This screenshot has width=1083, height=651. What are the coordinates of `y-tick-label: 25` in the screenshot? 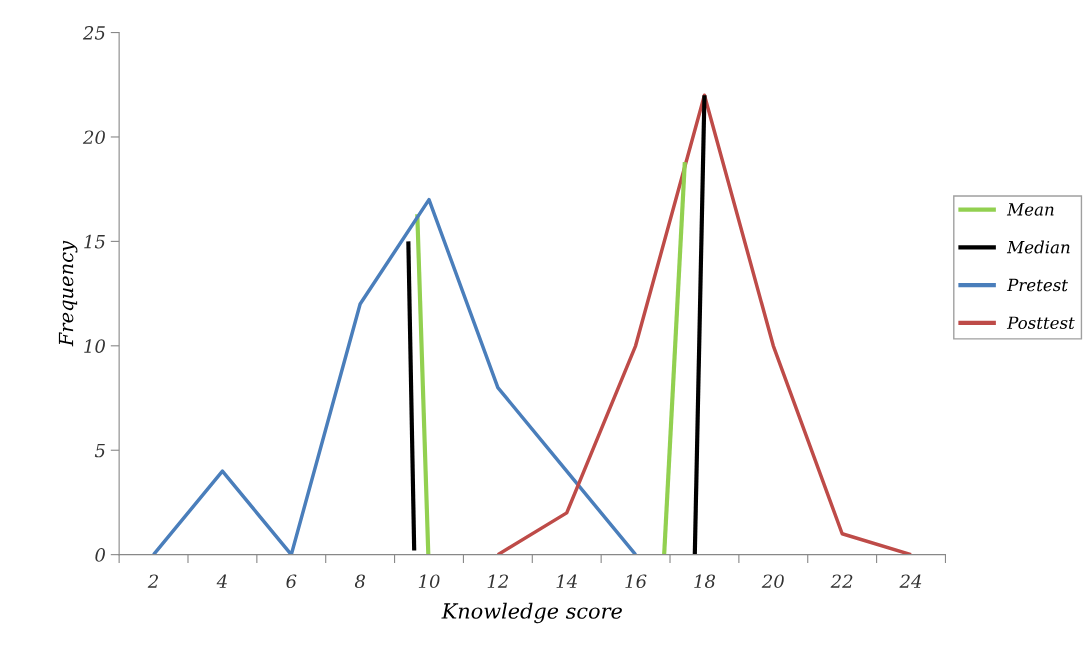 It's located at (93, 33).